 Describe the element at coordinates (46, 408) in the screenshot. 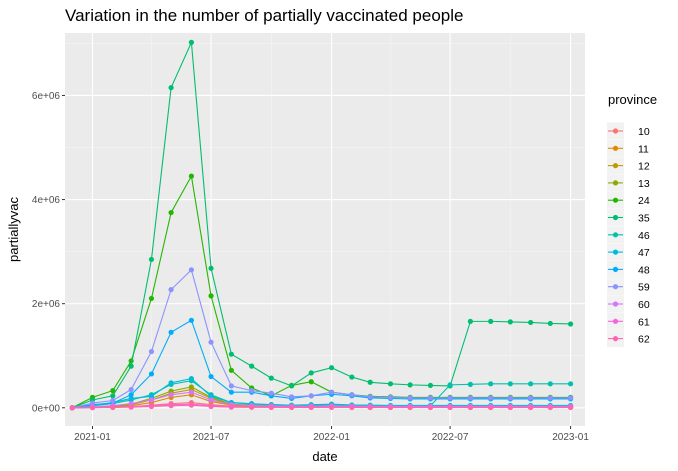

I see `y-tick-label: 0e+00` at that location.